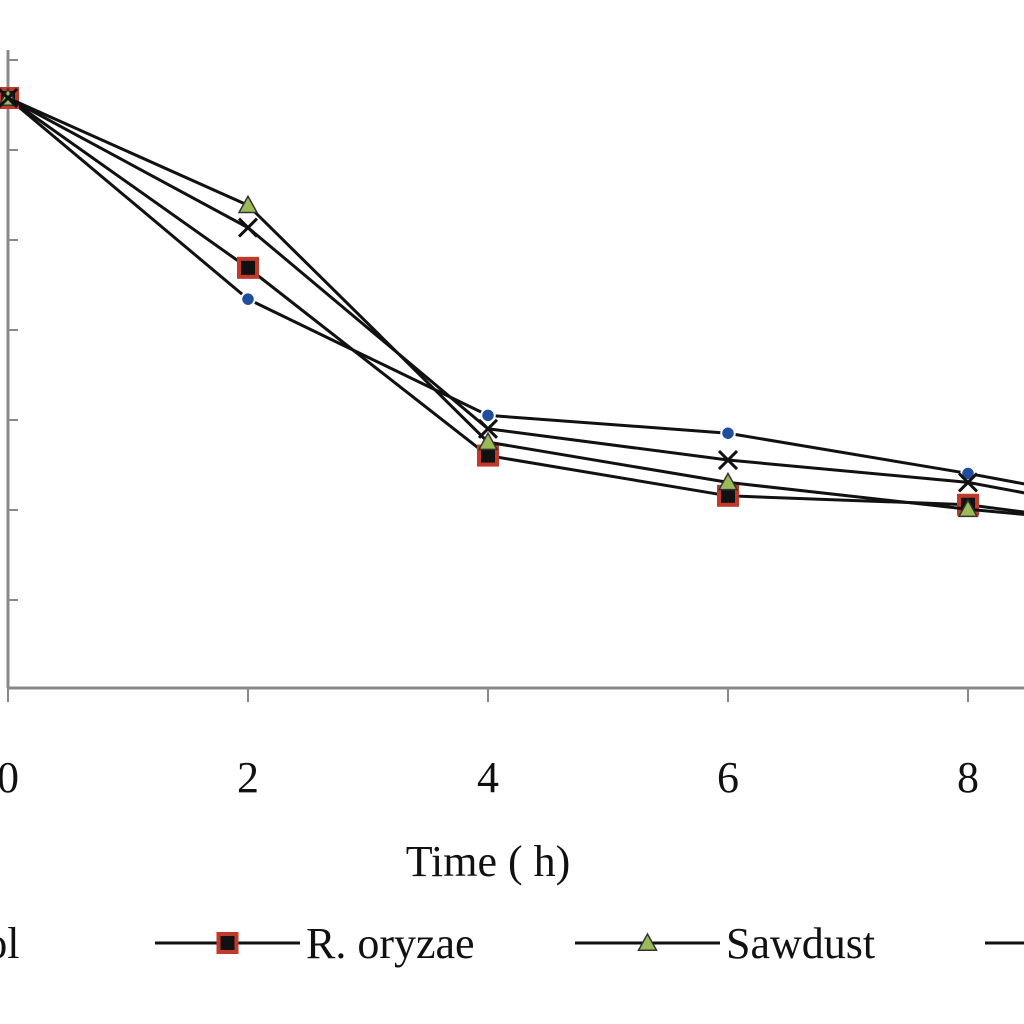 Image resolution: width=1024 pixels, height=1024 pixels. What do you see at coordinates (9, 777) in the screenshot?
I see `x-tick-label: 0` at bounding box center [9, 777].